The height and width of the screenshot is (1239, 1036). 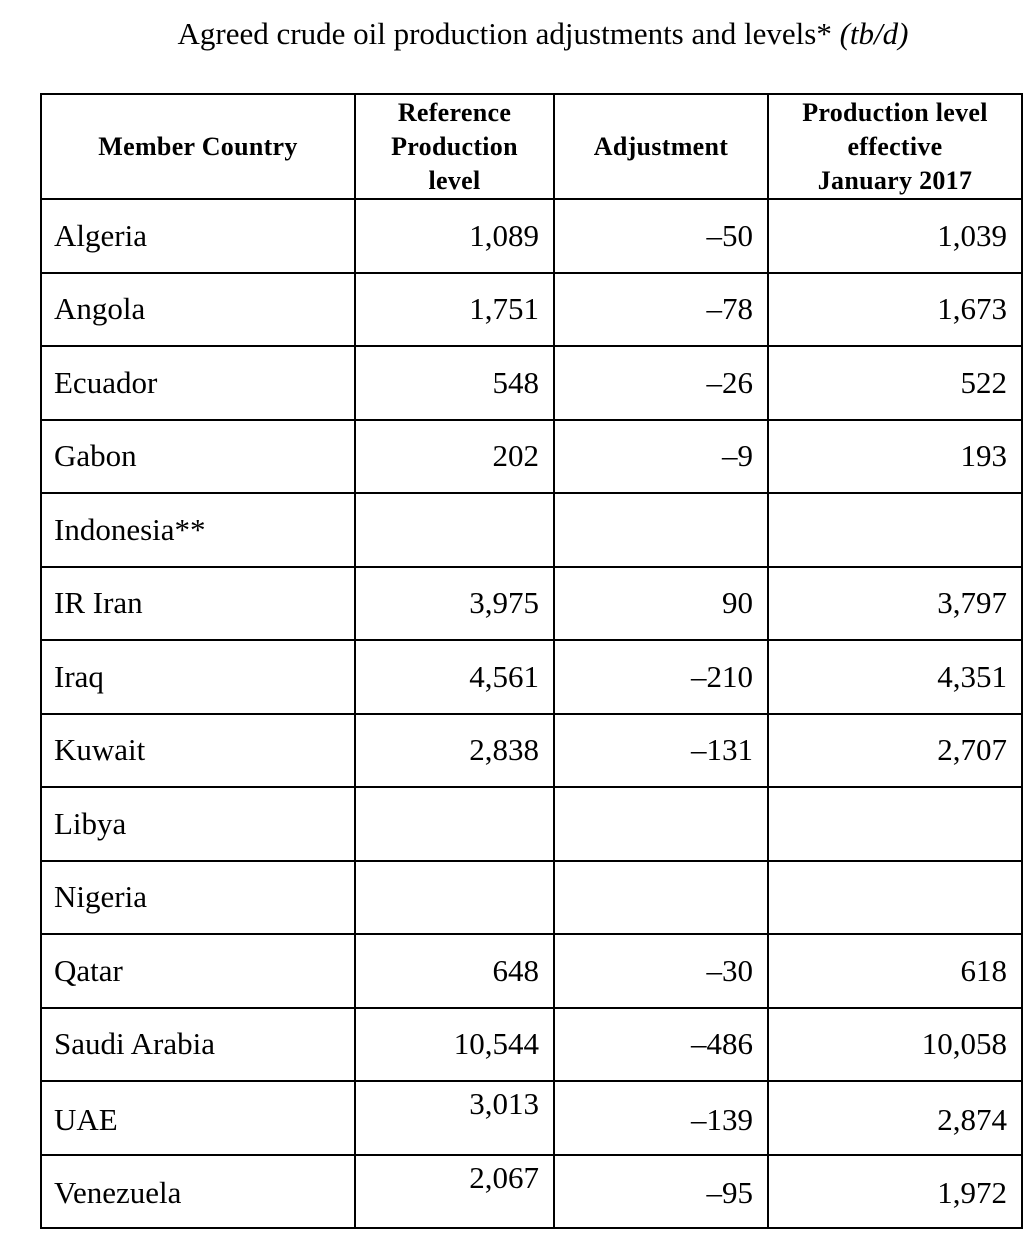 I want to click on production-cell: 522, so click(x=895, y=383).